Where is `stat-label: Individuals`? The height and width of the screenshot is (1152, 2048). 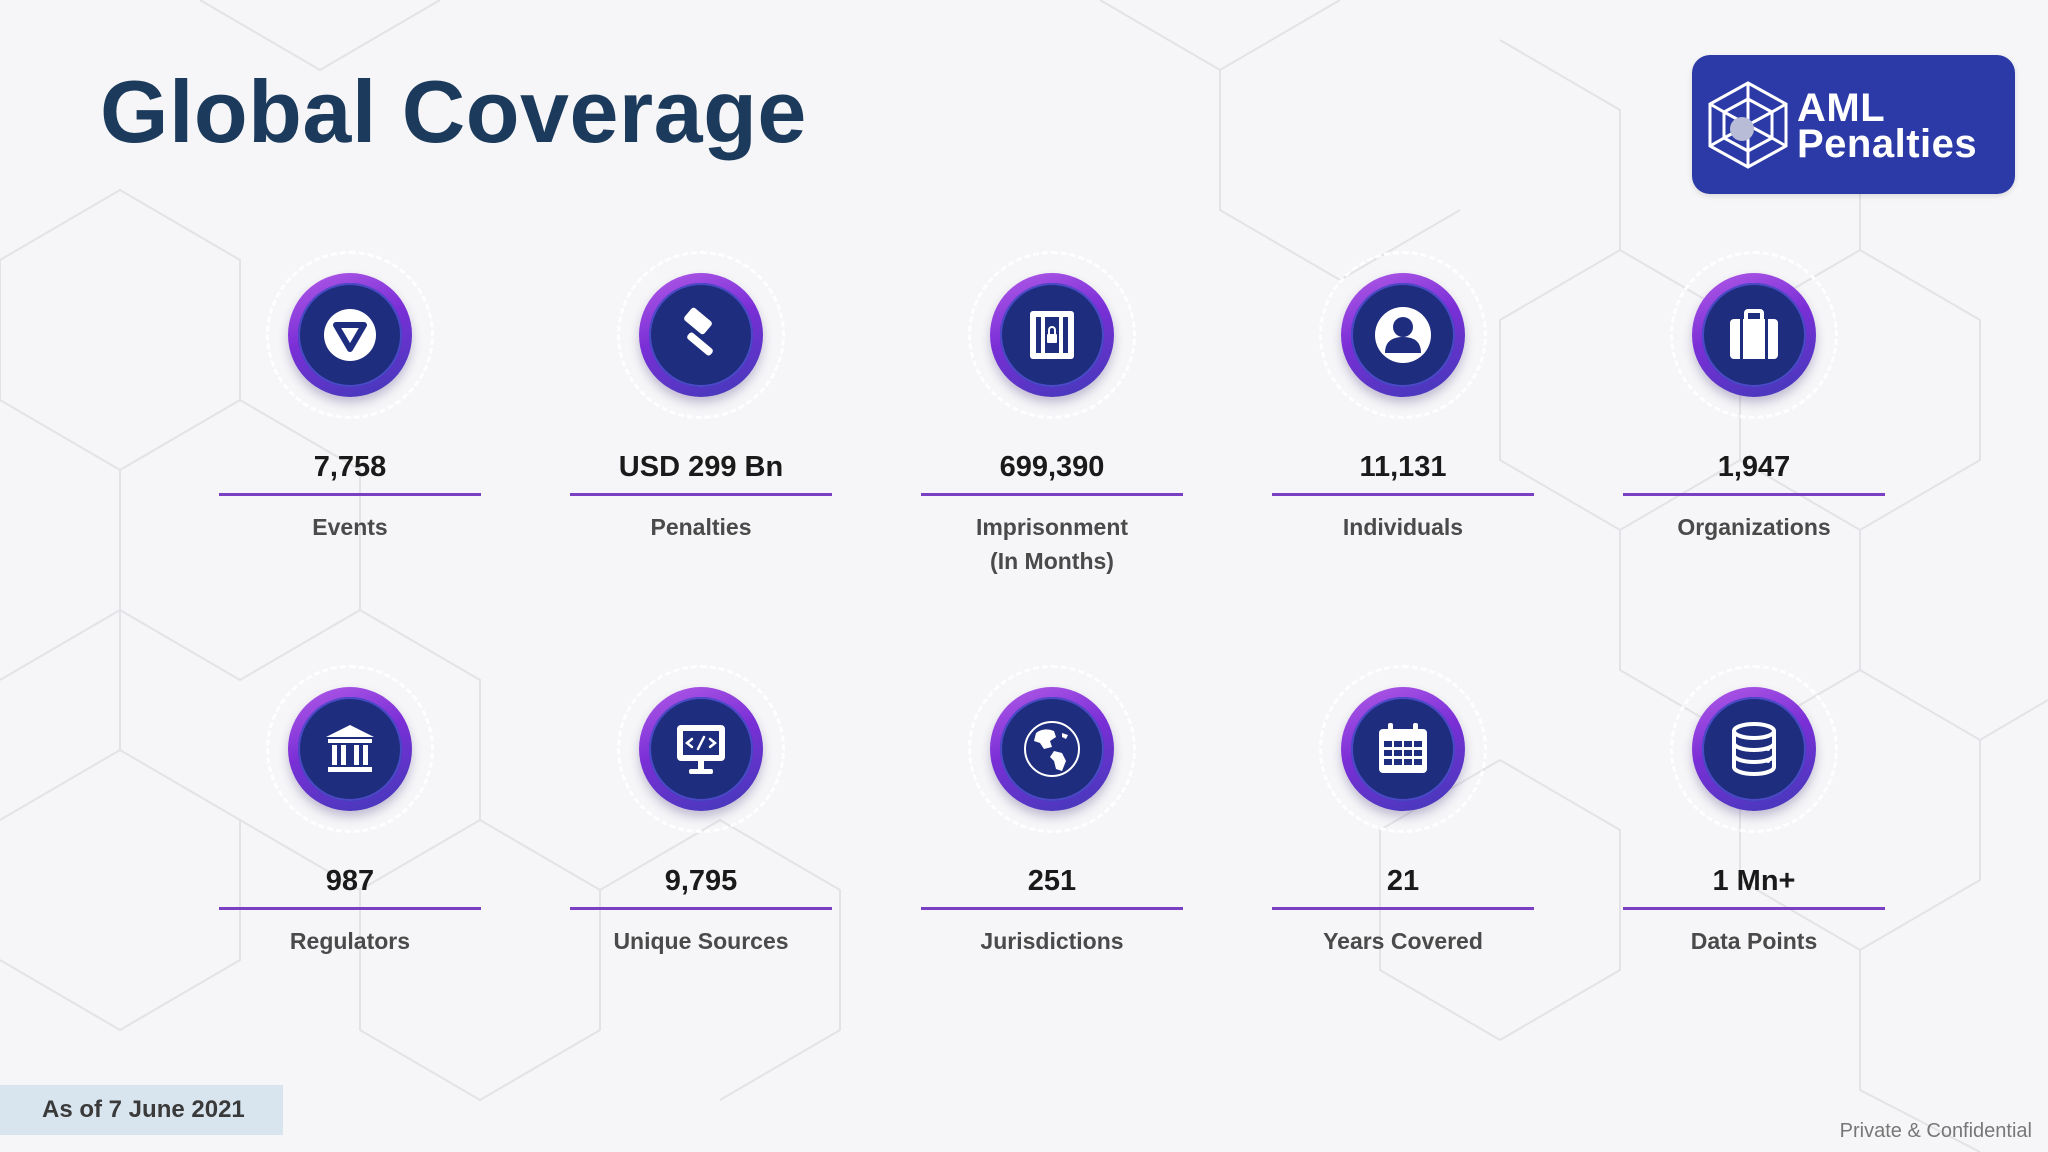 stat-label: Individuals is located at coordinates (1403, 527).